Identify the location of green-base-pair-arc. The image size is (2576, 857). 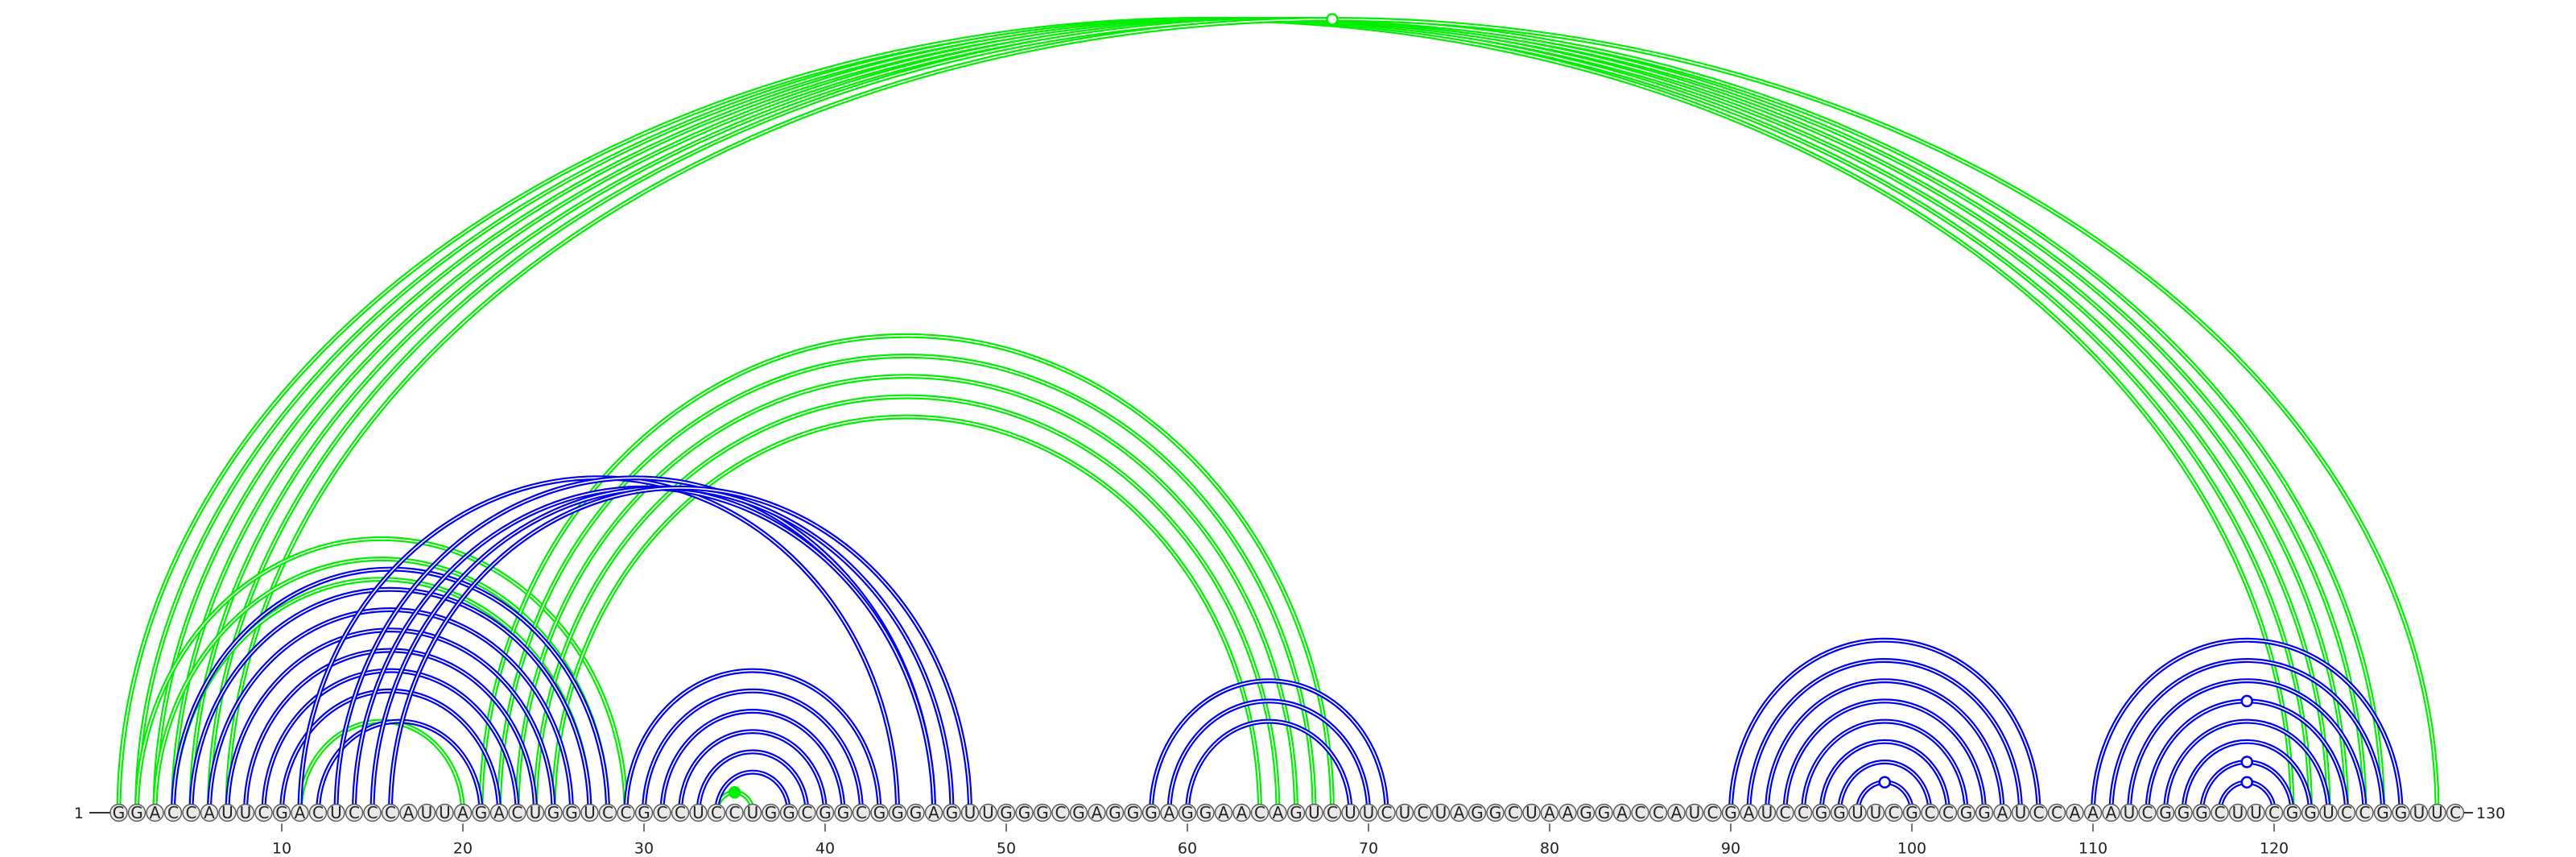
(381, 675).